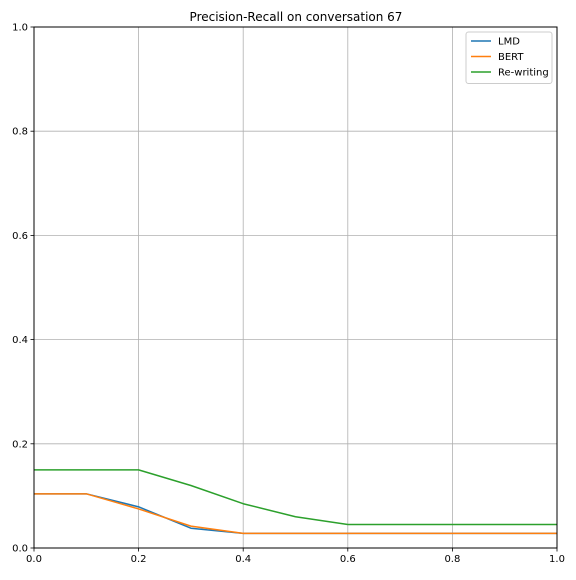  I want to click on legend-label-bert: BERT, so click(511, 57).